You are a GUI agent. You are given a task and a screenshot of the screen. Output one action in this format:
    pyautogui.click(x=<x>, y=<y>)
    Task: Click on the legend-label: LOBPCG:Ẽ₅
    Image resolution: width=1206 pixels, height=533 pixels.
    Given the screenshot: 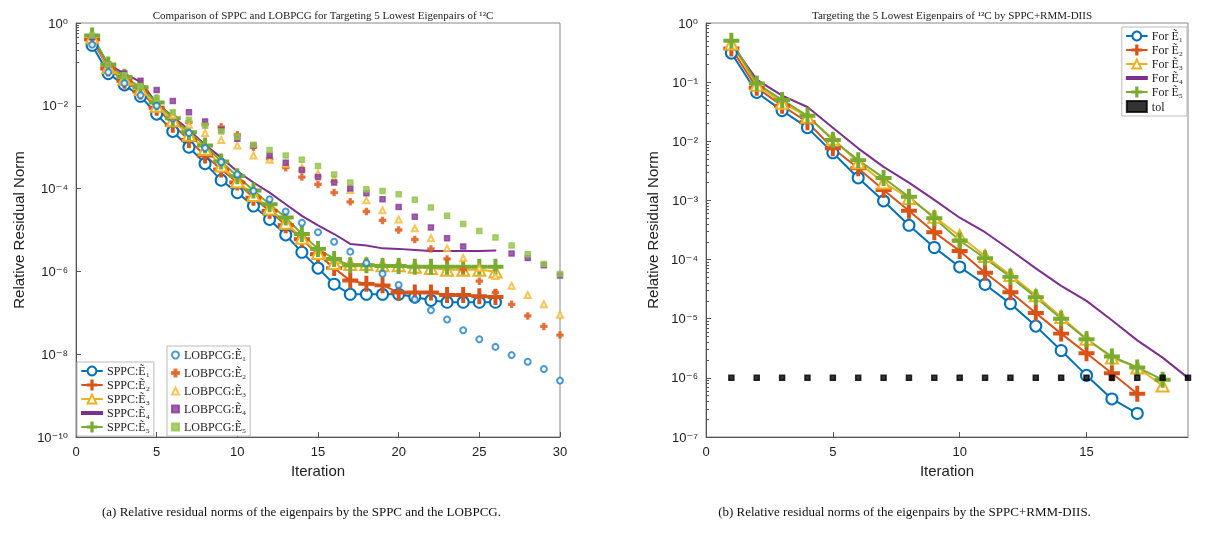 What is the action you would take?
    pyautogui.click(x=215, y=427)
    